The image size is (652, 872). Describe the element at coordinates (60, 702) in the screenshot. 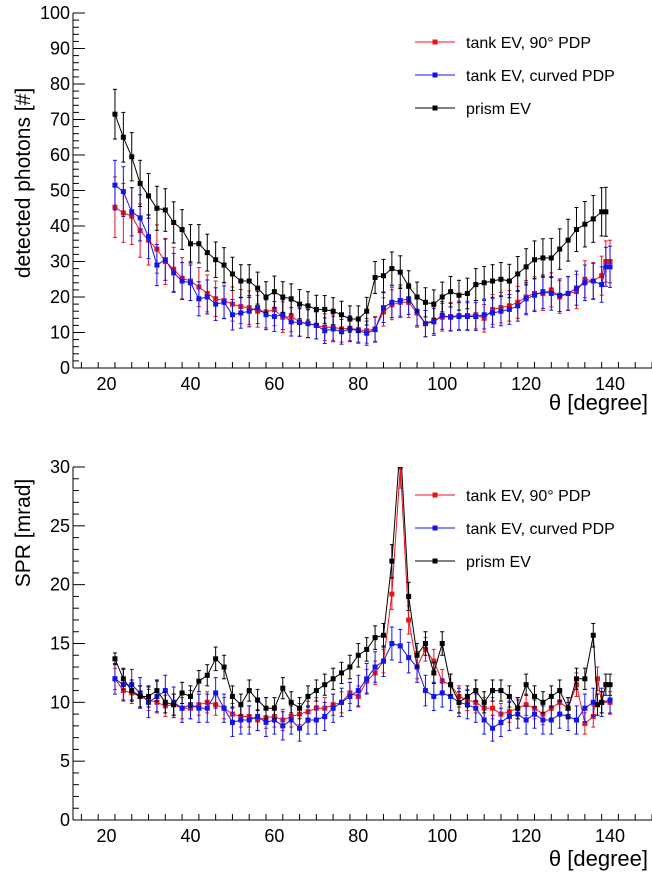

I see `spr-ytick-label: 10` at that location.